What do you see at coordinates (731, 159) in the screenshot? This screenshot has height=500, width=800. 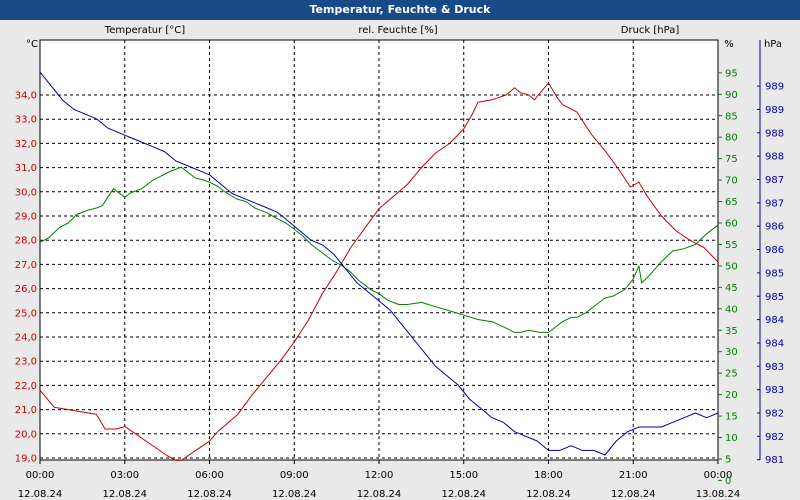 I see `humidity-tick-label: 75` at bounding box center [731, 159].